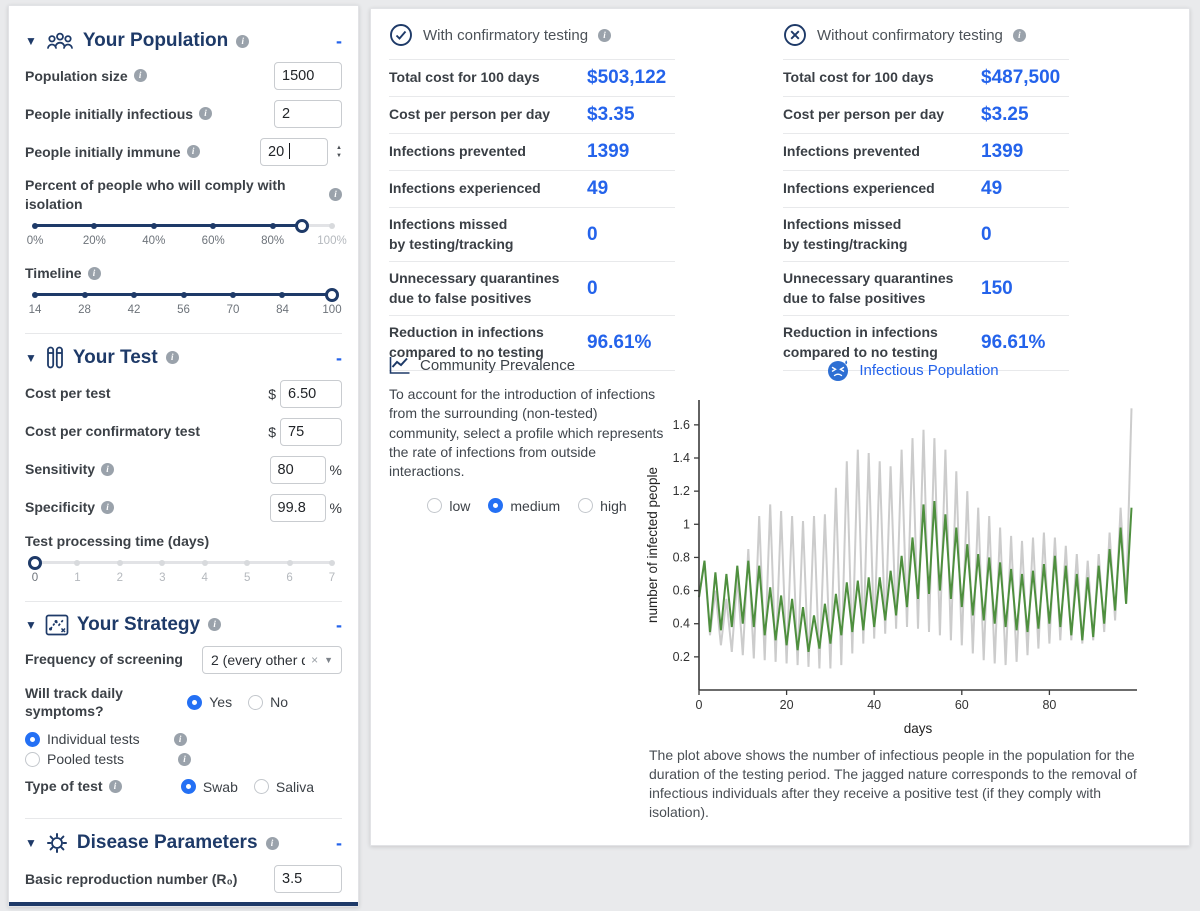 This screenshot has height=911, width=1200. I want to click on clear-icon: ×, so click(315, 659).